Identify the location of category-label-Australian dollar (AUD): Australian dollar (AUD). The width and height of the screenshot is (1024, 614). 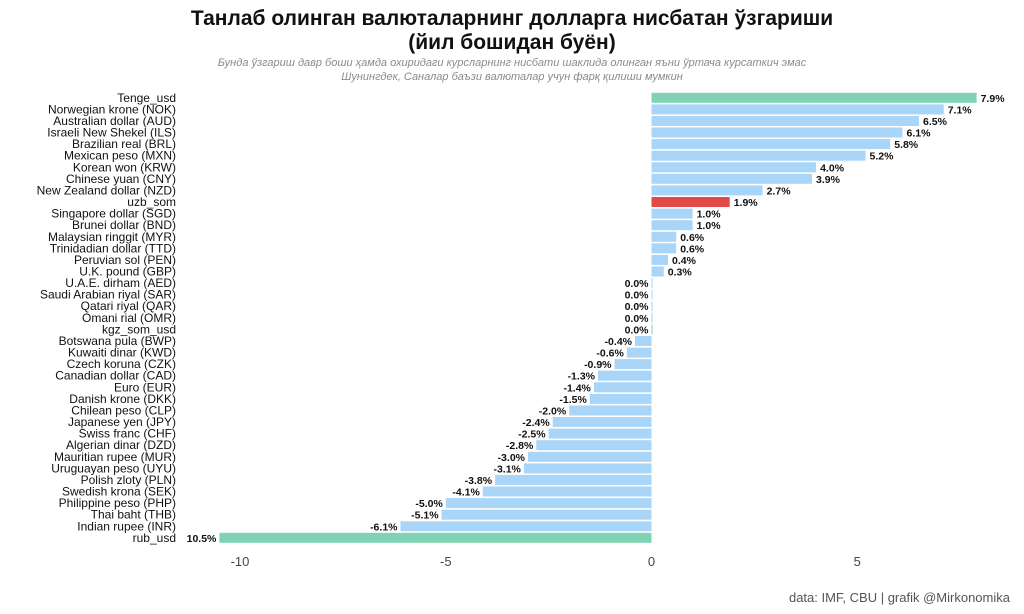
(114, 121).